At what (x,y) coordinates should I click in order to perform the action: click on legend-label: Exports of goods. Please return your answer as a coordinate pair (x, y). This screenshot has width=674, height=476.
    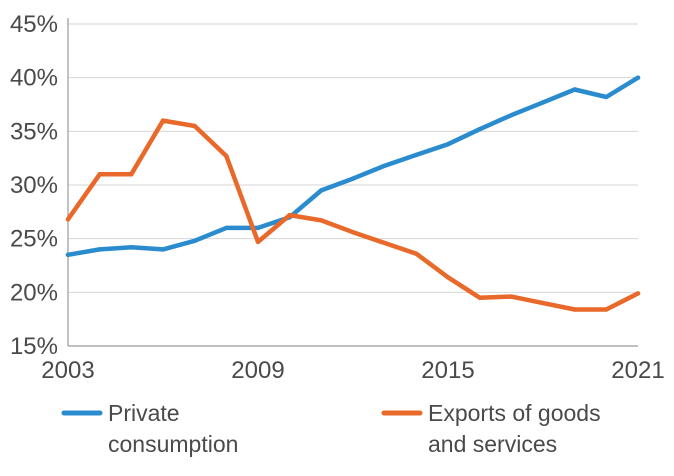
    Looking at the image, I should click on (514, 413).